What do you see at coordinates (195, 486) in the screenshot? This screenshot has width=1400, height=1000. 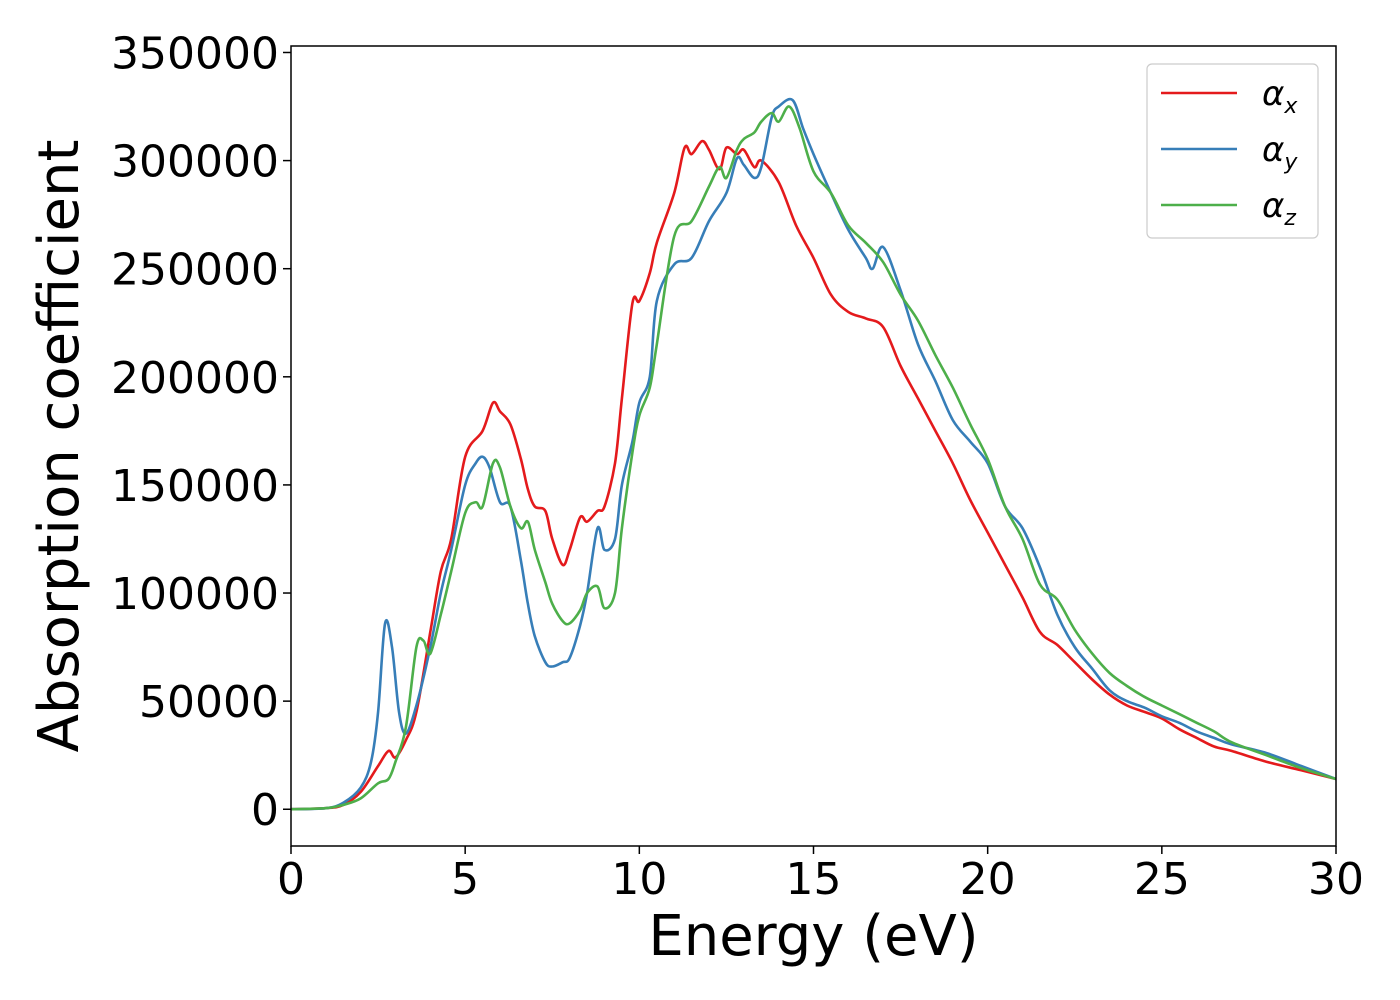 I see `y-tick-label: 150000` at bounding box center [195, 486].